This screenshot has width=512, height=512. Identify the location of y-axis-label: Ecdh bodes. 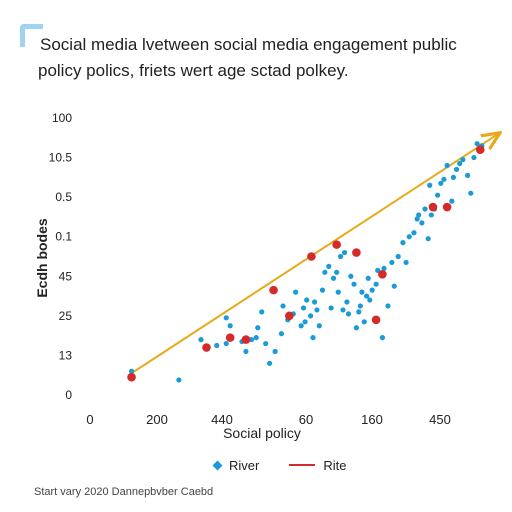
(42, 258).